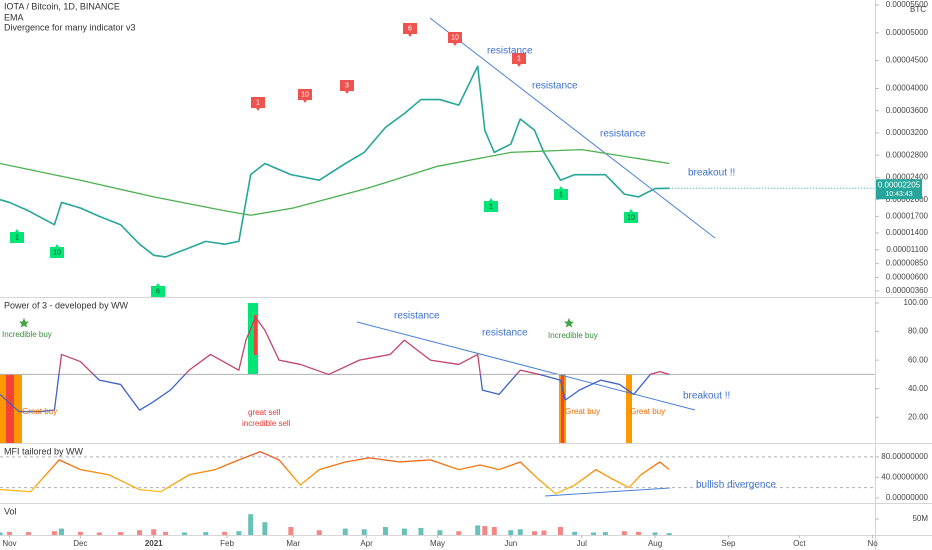  What do you see at coordinates (898, 194) in the screenshot?
I see `countdown: 10:43:43` at bounding box center [898, 194].